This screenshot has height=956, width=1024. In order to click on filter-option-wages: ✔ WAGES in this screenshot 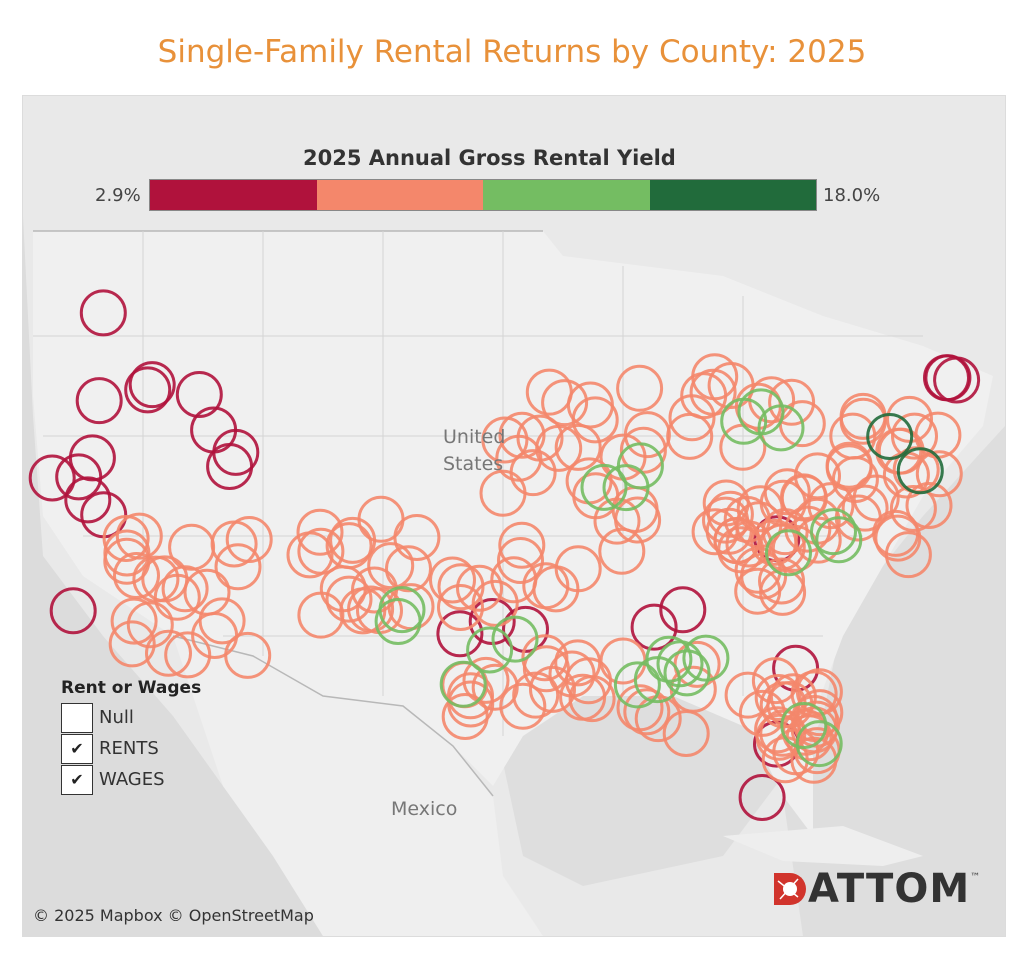, I will do `click(131, 779)`.